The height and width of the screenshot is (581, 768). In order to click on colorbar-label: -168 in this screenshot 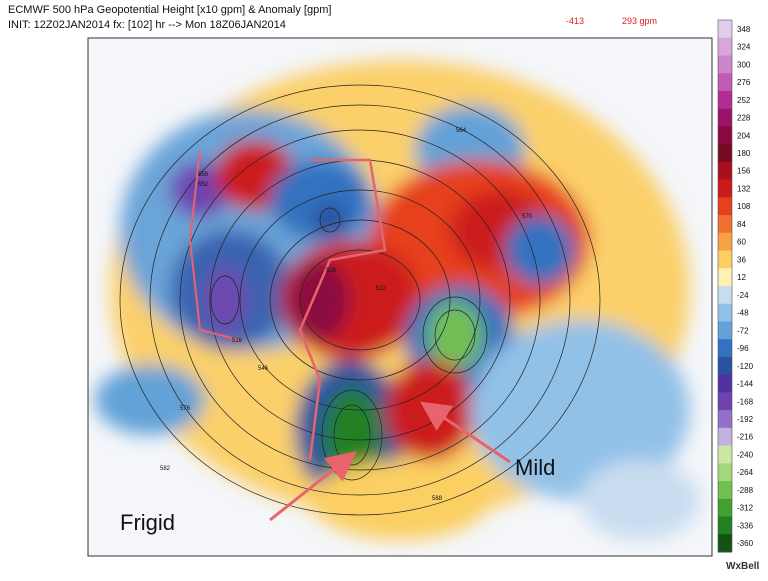, I will do `click(745, 401)`.